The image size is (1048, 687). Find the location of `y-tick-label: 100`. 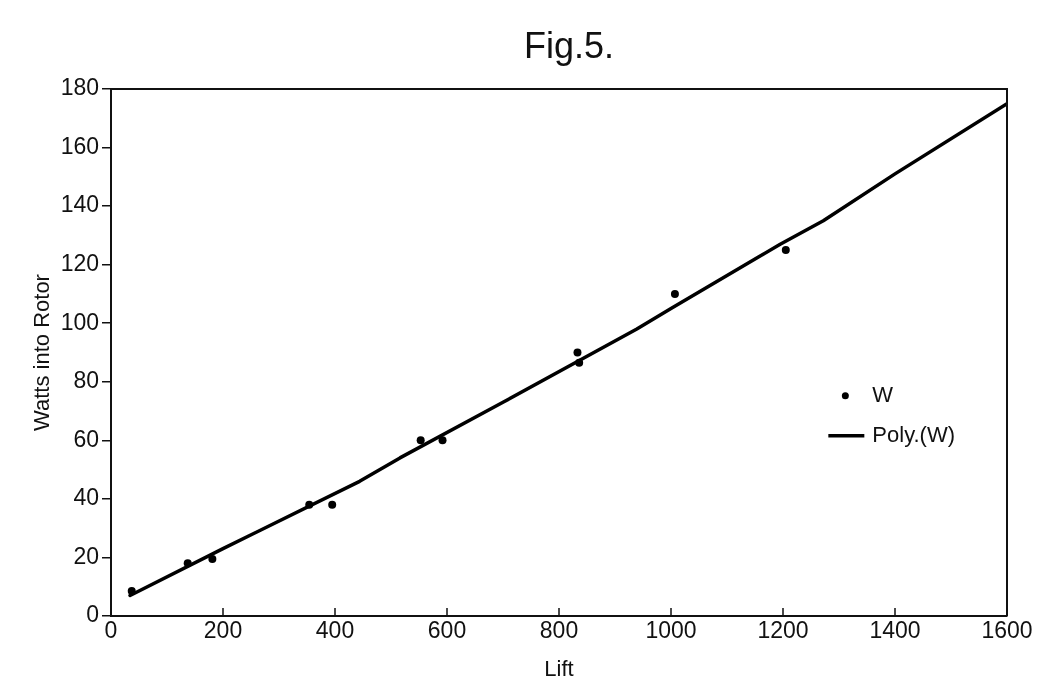

y-tick-label: 100 is located at coordinates (79, 321).